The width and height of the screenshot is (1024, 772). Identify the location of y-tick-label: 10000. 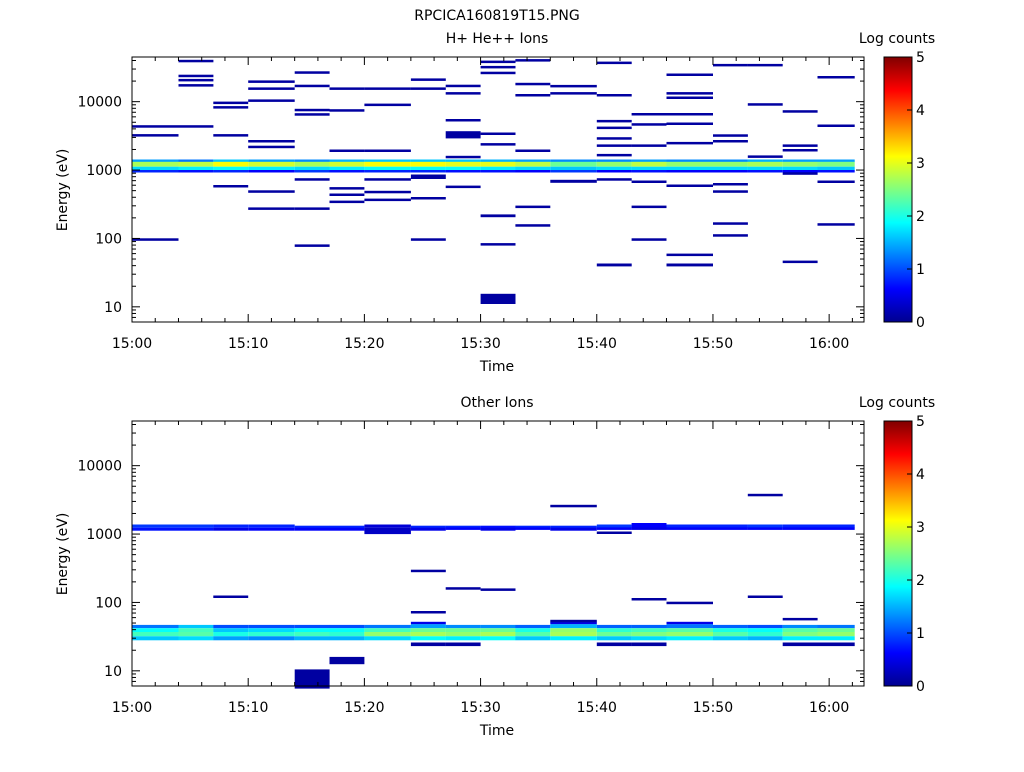
(99, 103).